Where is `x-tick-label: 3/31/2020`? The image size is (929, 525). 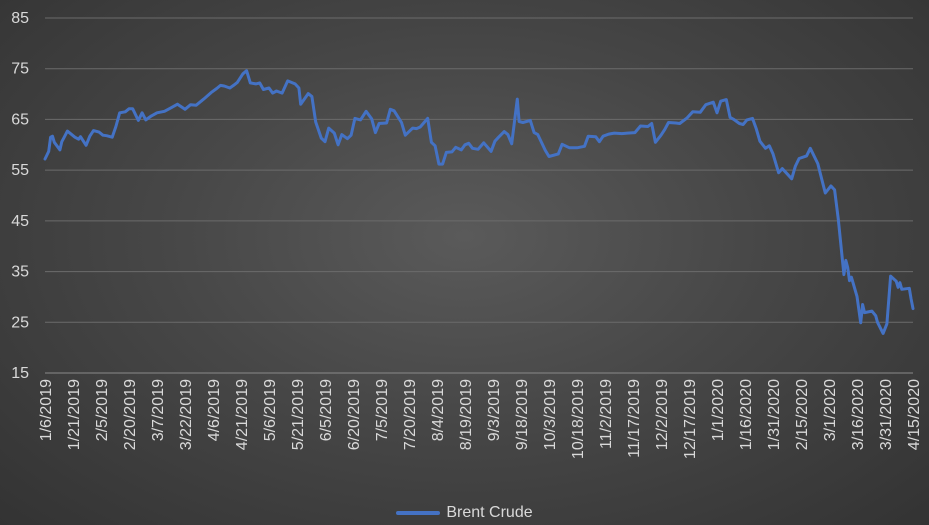 x-tick-label: 3/31/2020 is located at coordinates (886, 414).